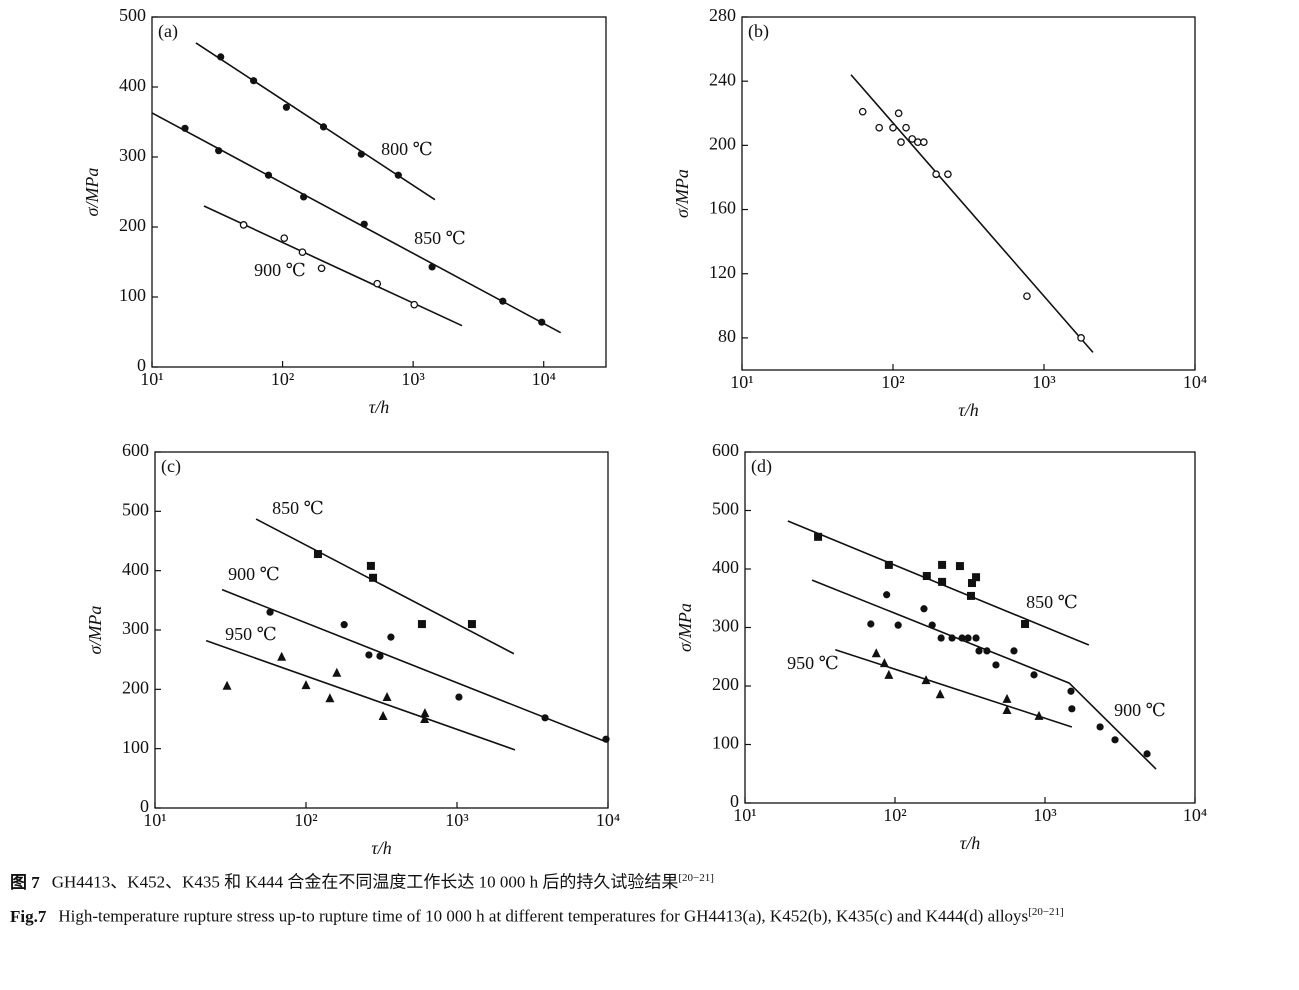  What do you see at coordinates (407, 149) in the screenshot?
I see `series-label: 800 ℃` at bounding box center [407, 149].